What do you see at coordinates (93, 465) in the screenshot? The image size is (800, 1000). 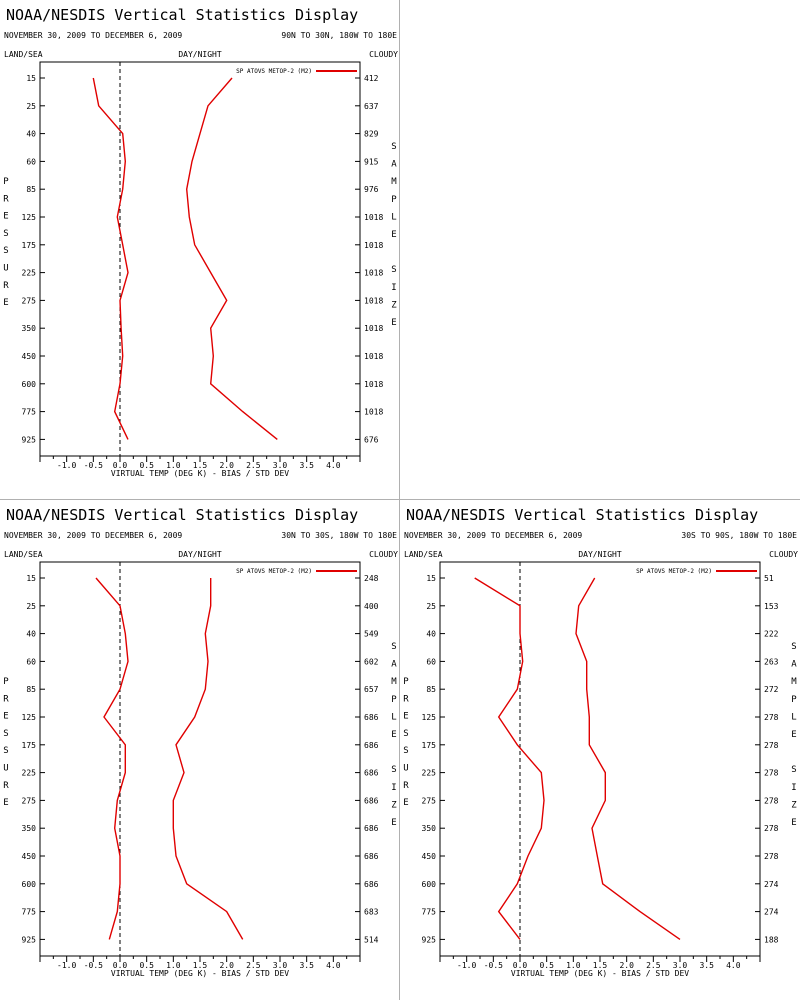 I see `x-tick-label: -0.5` at bounding box center [93, 465].